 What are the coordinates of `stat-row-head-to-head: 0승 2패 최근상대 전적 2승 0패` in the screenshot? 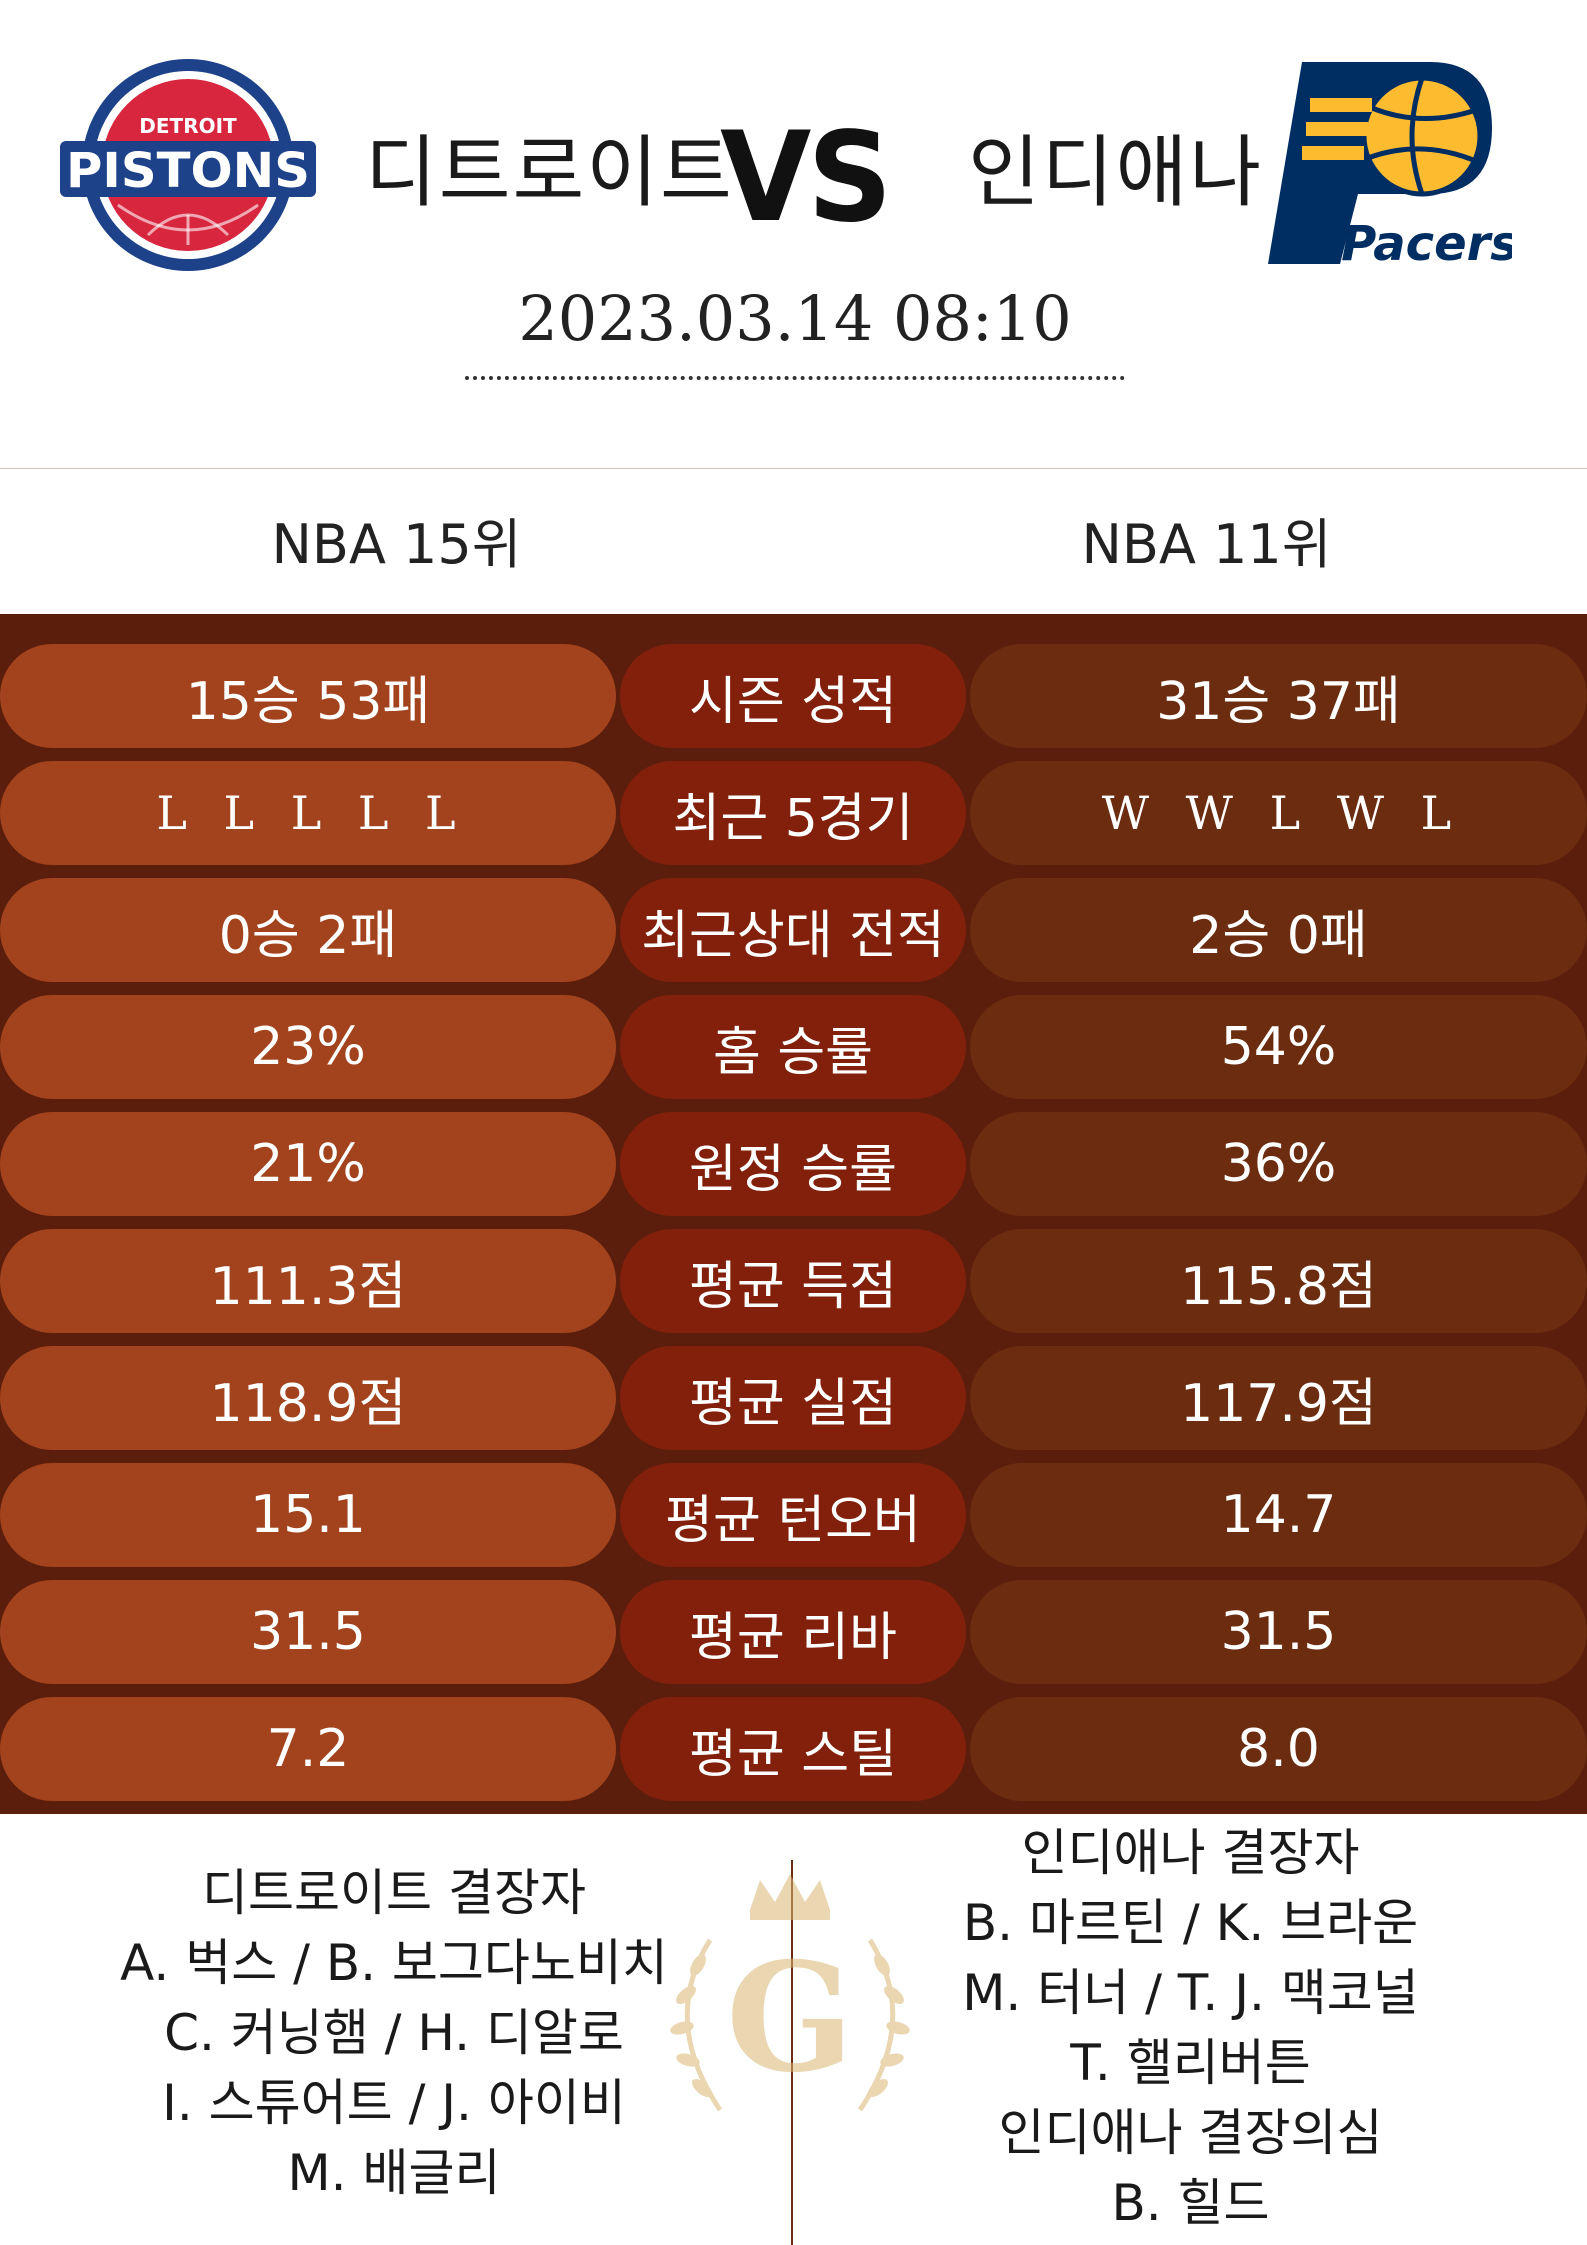 It's located at (793, 930).